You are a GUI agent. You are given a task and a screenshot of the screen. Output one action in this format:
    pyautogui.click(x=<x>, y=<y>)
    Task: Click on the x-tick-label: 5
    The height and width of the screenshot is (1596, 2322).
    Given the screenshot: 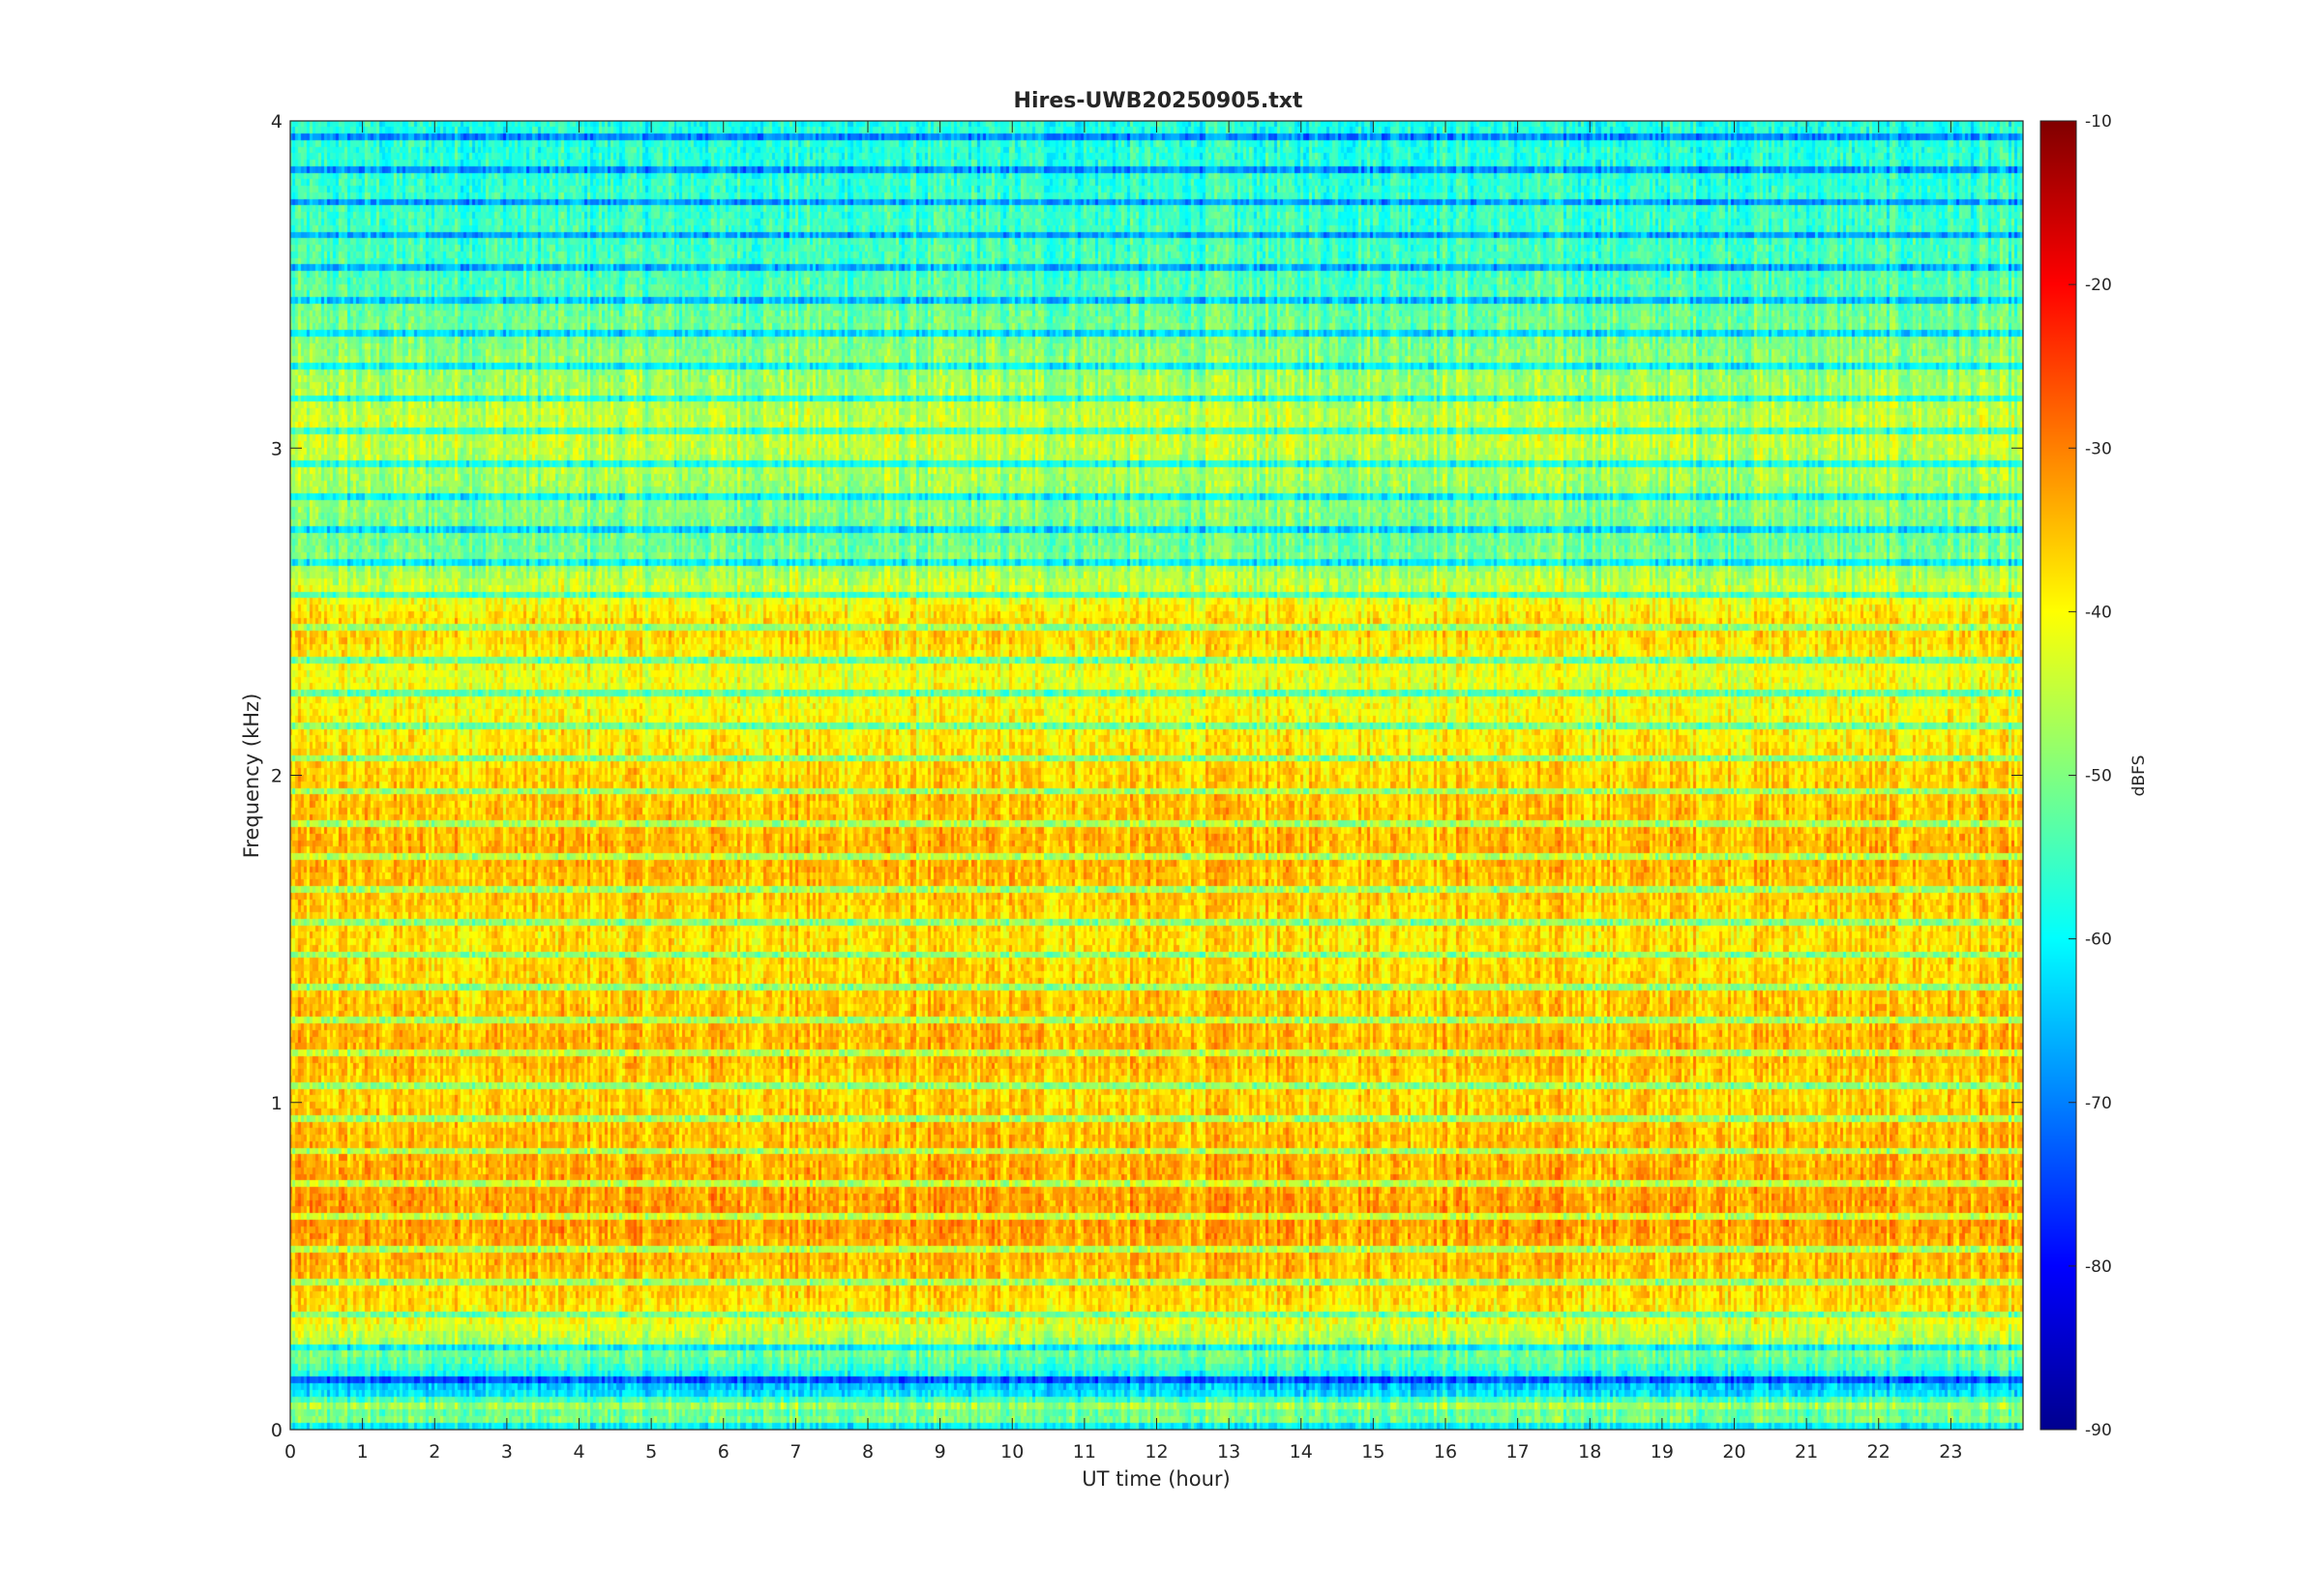 What is the action you would take?
    pyautogui.click(x=651, y=1452)
    